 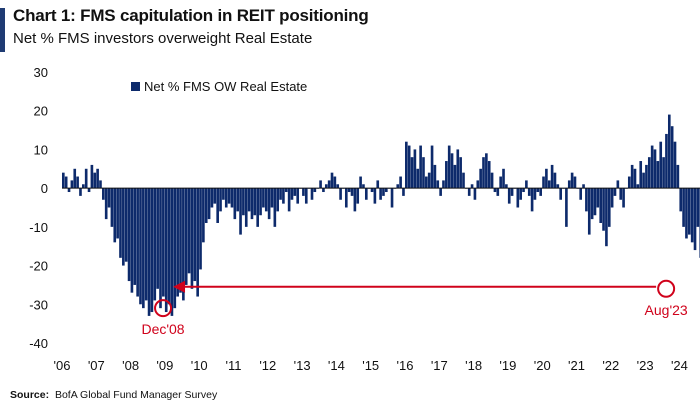 I want to click on x-tick-label: '09, so click(x=164, y=365).